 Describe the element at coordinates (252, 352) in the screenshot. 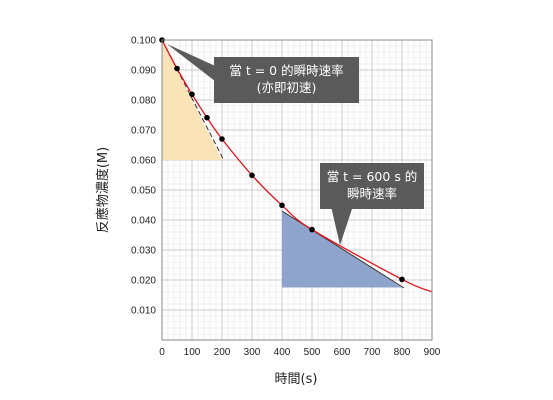

I see `x-tick-label: 300` at that location.